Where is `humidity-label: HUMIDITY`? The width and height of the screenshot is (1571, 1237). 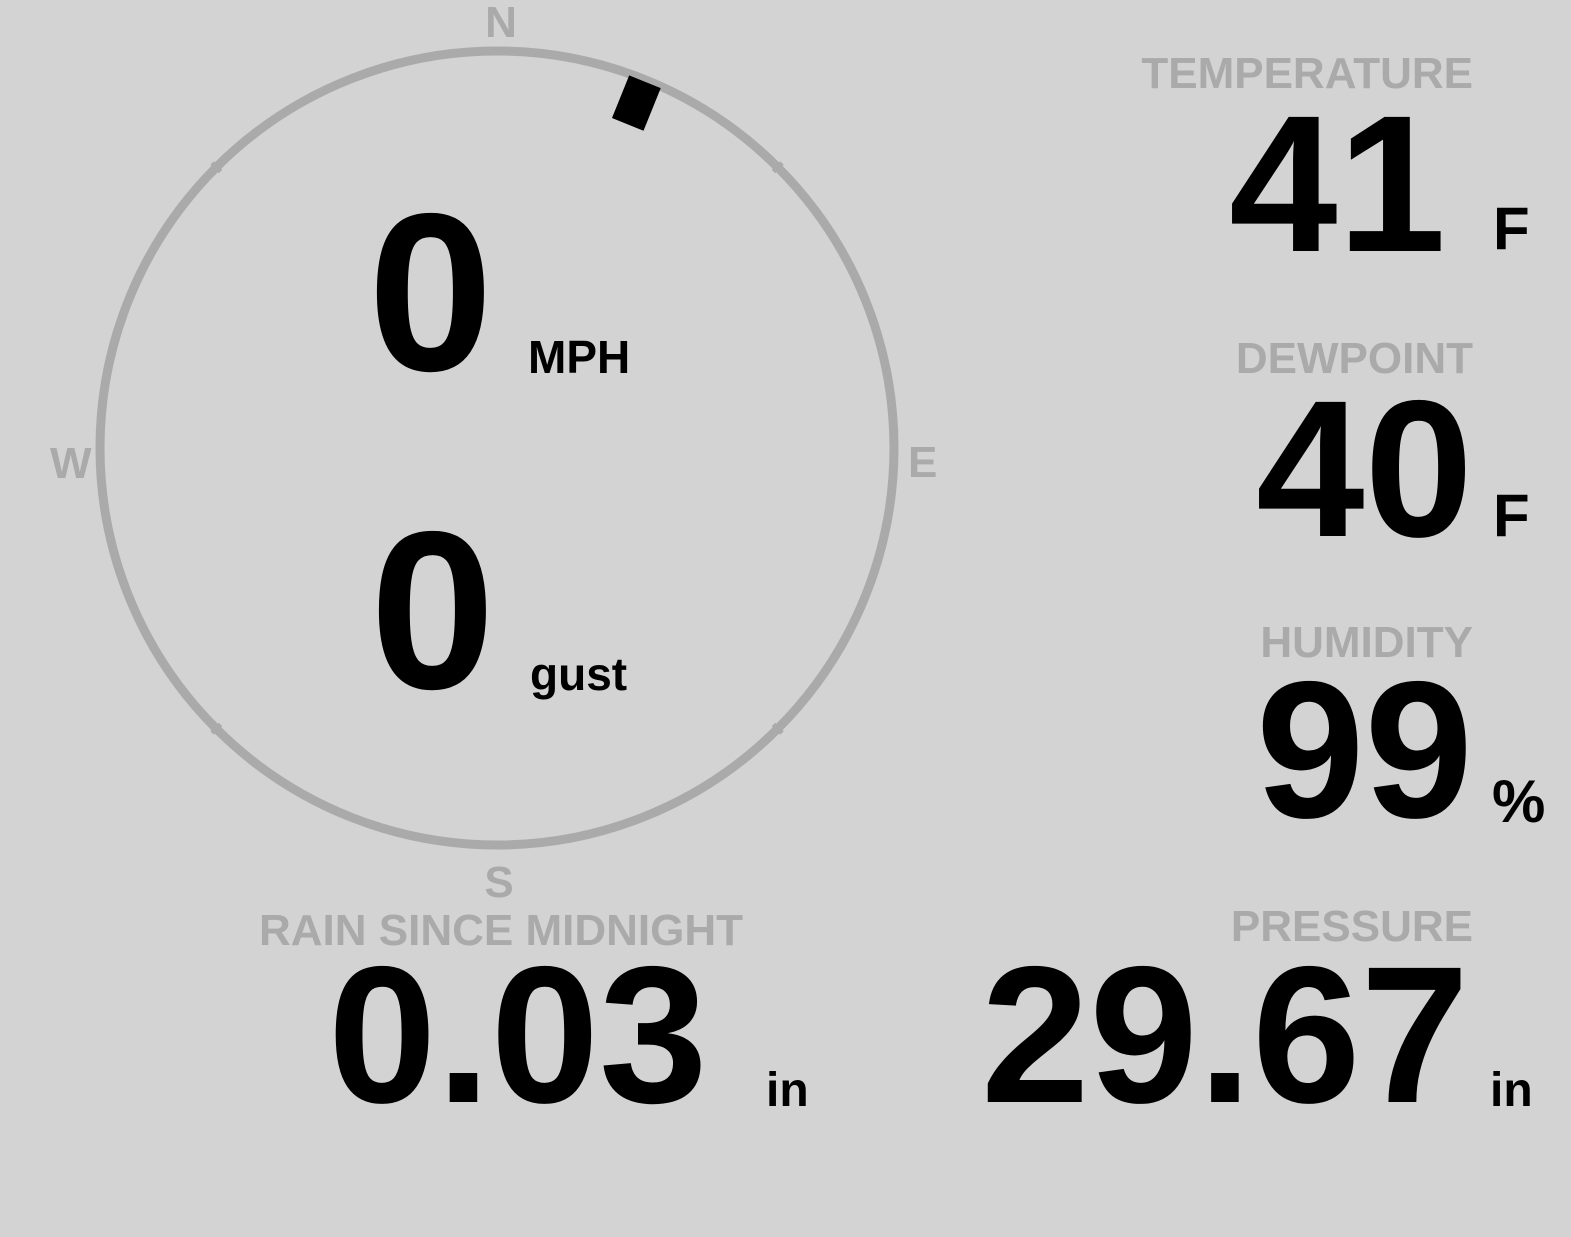 humidity-label: HUMIDITY is located at coordinates (1366, 642).